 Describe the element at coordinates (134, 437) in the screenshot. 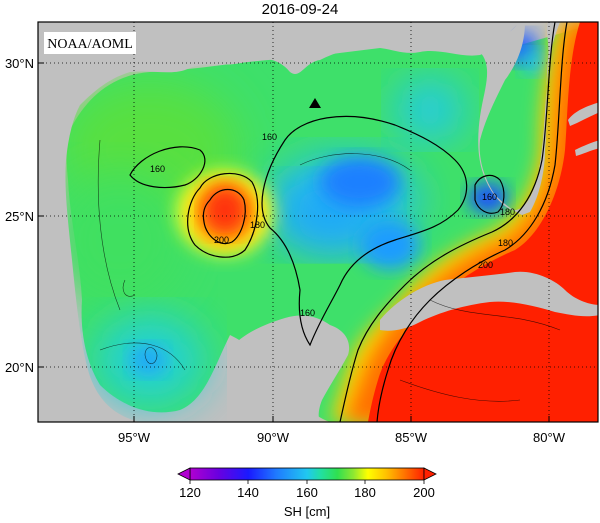

I see `lon-label: 95°W` at that location.